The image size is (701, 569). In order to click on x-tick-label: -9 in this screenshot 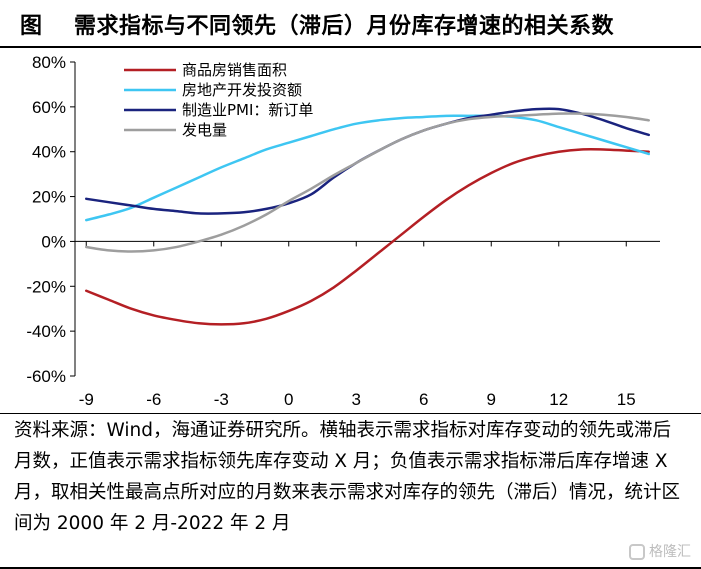, I will do `click(86, 399)`.